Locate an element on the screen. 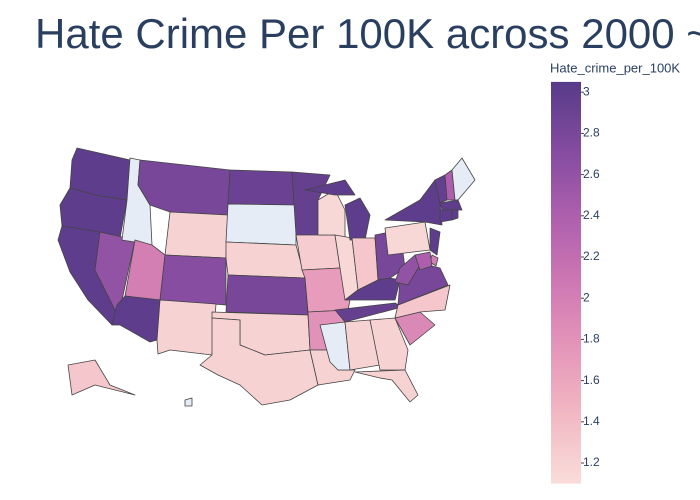  colorbar-tick-label: 2.2 is located at coordinates (591, 256).